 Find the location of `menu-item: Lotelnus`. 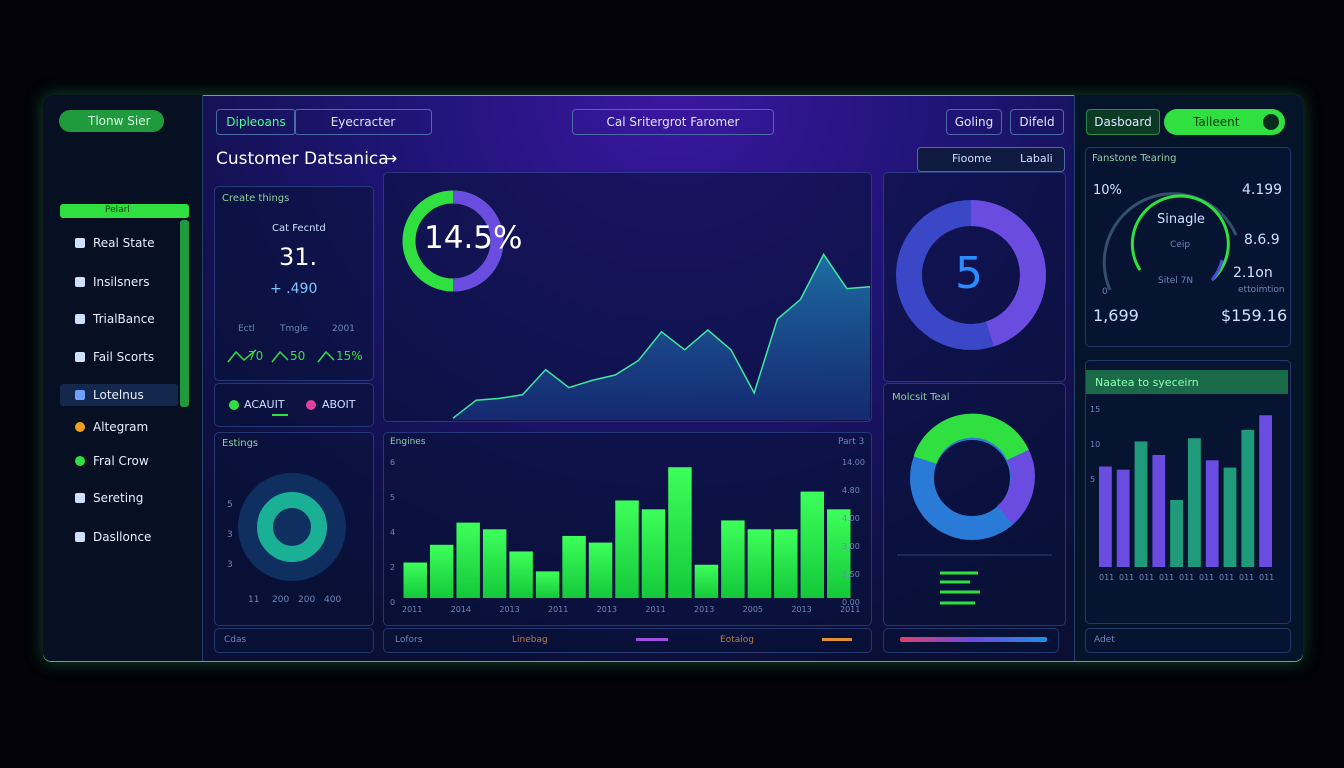

menu-item: Lotelnus is located at coordinates (118, 395).